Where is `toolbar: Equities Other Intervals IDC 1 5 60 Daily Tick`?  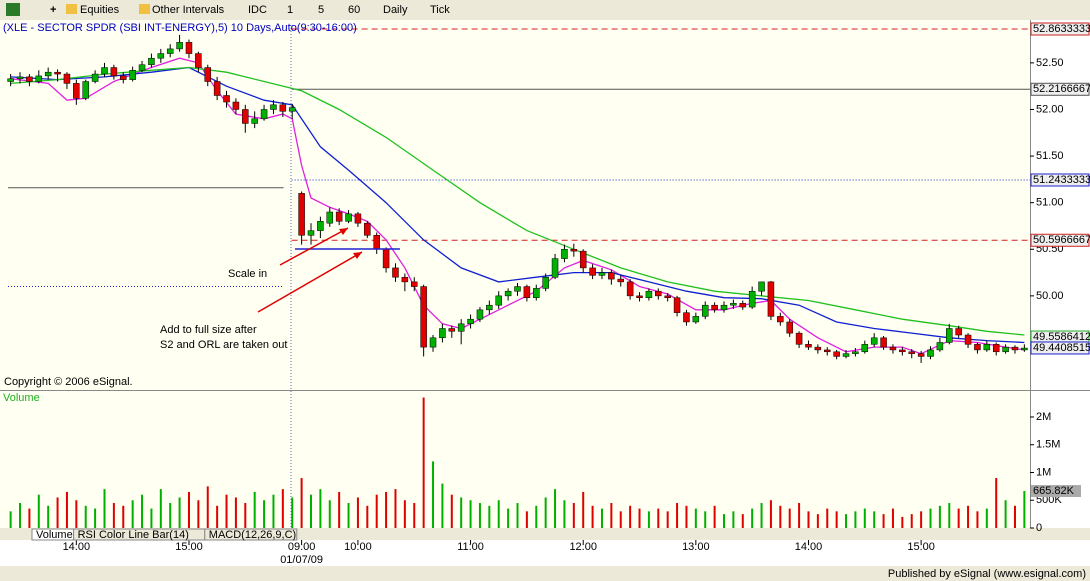
toolbar: Equities Other Intervals IDC 1 5 60 Daily Tick is located at coordinates (265, 10).